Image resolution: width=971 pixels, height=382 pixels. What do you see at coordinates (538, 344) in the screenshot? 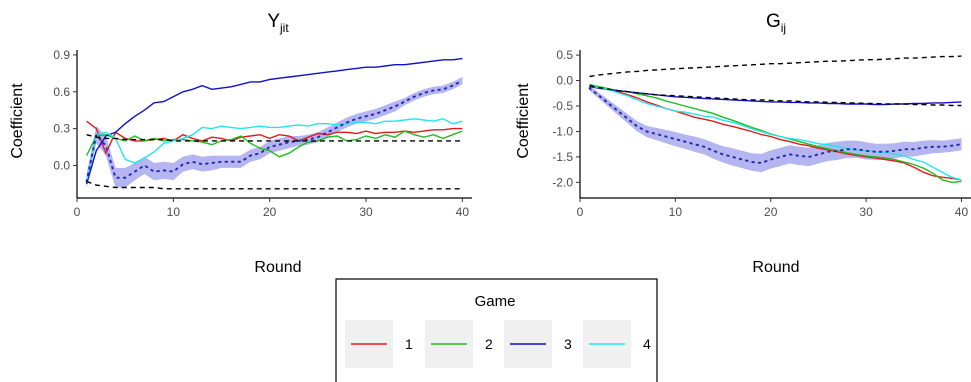
I see `legend-item-game-3: 3` at bounding box center [538, 344].